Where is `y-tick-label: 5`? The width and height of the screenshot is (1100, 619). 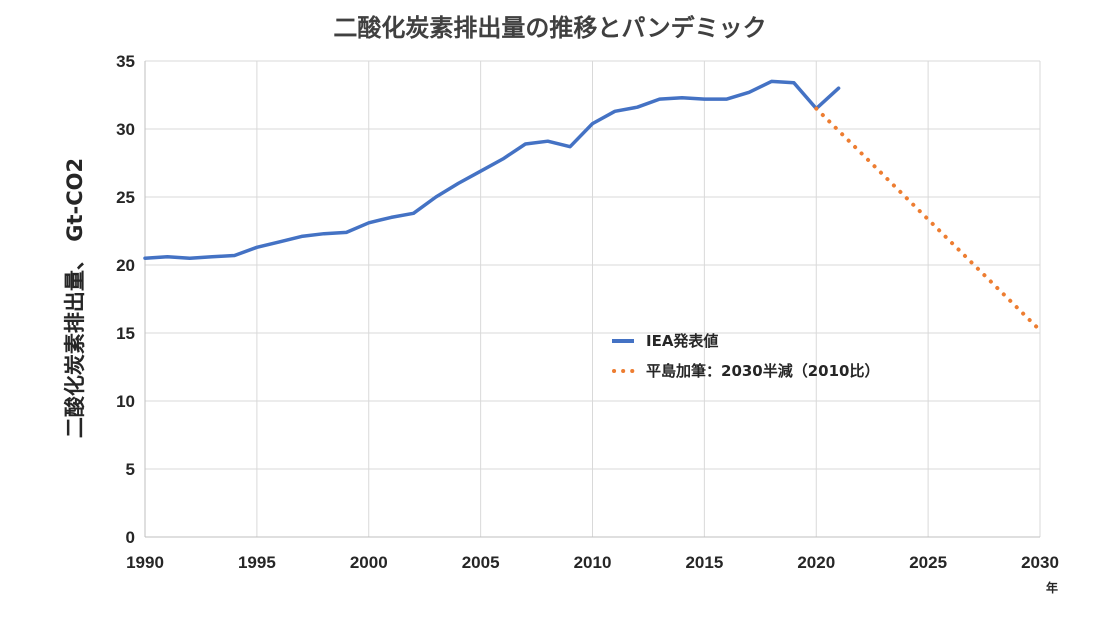
y-tick-label: 5 is located at coordinates (130, 469).